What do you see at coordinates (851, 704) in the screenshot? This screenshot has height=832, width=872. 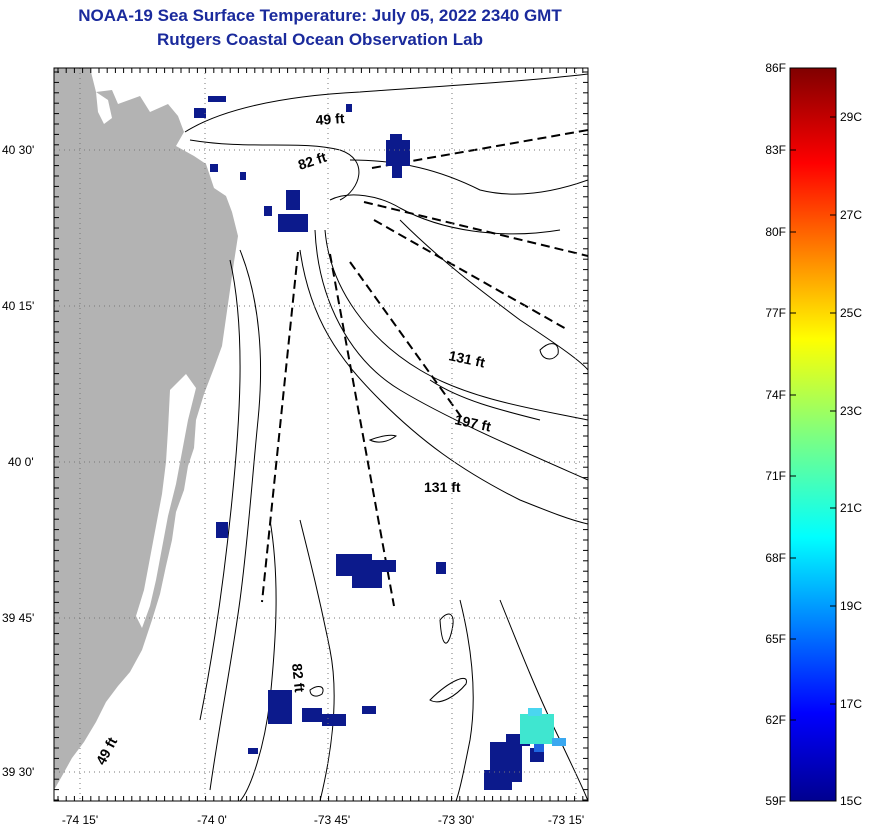 I see `colorbar-c-17: 17C` at bounding box center [851, 704].